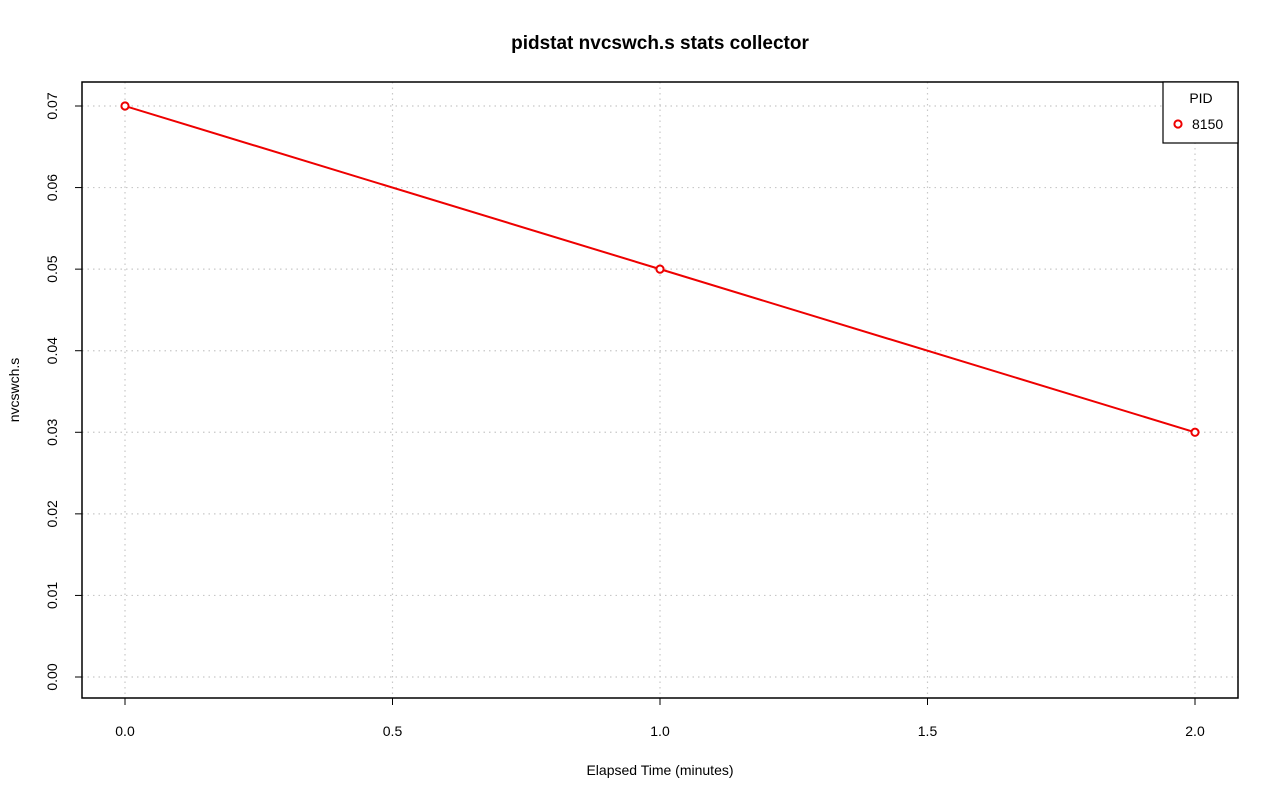 This screenshot has width=1280, height=801. What do you see at coordinates (928, 731) in the screenshot?
I see `x-tick-label: 1.5` at bounding box center [928, 731].